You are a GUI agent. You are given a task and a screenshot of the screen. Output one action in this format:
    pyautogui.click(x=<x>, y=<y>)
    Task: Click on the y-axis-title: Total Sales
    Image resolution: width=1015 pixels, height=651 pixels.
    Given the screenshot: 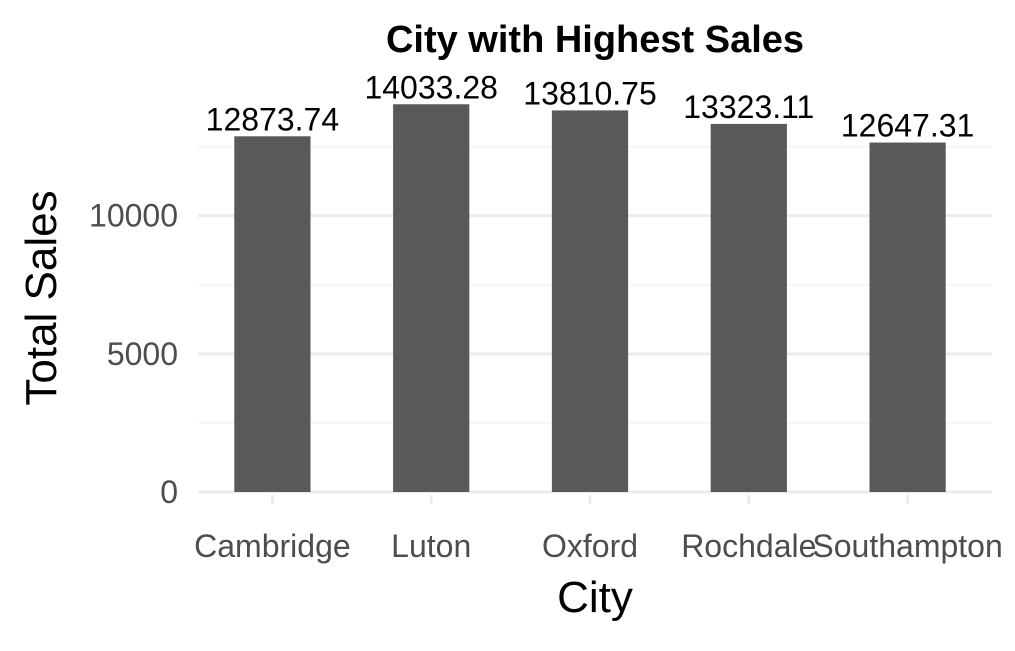 What is the action you would take?
    pyautogui.click(x=41, y=297)
    